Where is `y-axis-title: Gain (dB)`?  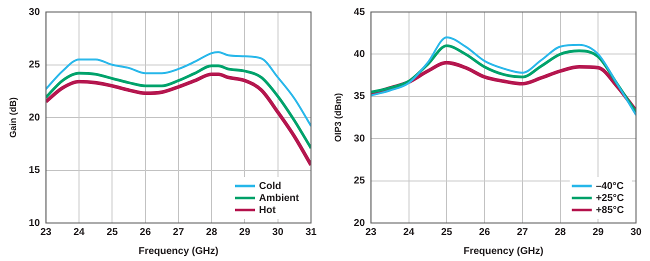 y-axis-title: Gain (dB) is located at coordinates (13, 117).